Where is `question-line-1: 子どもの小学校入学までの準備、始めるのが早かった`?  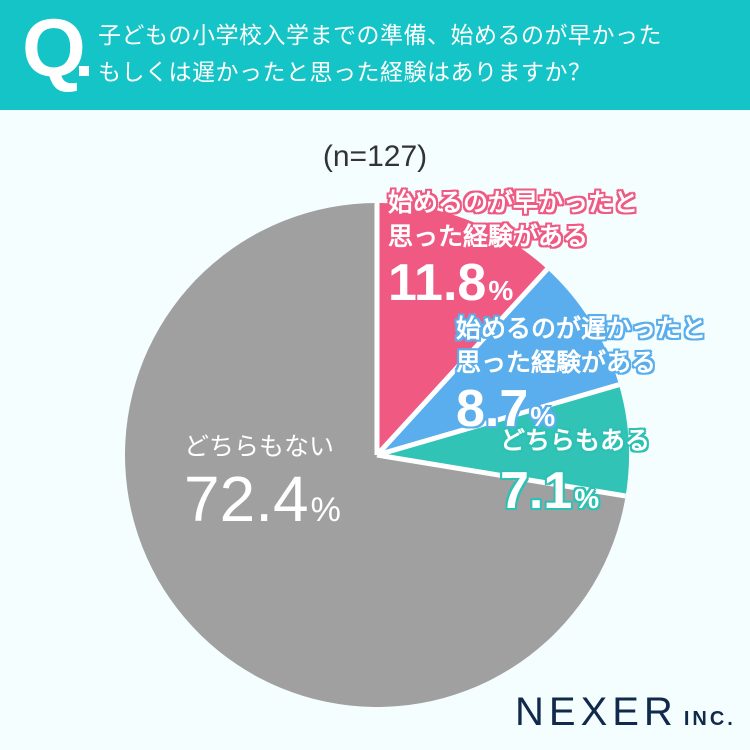
question-line-1: 子どもの小学校入学までの準備、始めるのが早かった is located at coordinates (380, 36).